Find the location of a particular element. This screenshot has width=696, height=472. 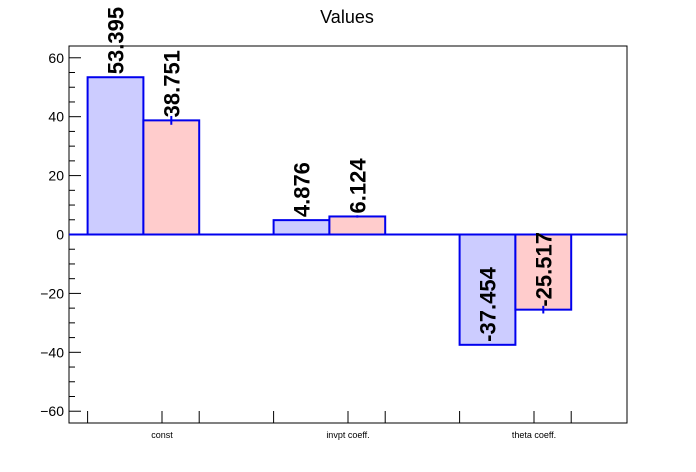

data-label: 53.395 is located at coordinates (116, 40).